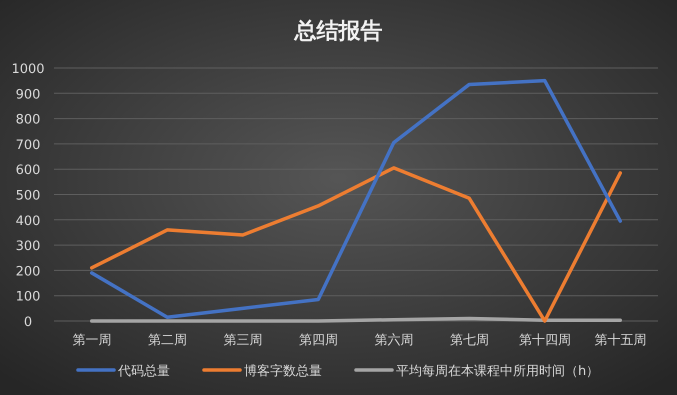 Image resolution: width=677 pixels, height=395 pixels. Describe the element at coordinates (544, 340) in the screenshot. I see `x-tick-label: 第十四周` at that location.